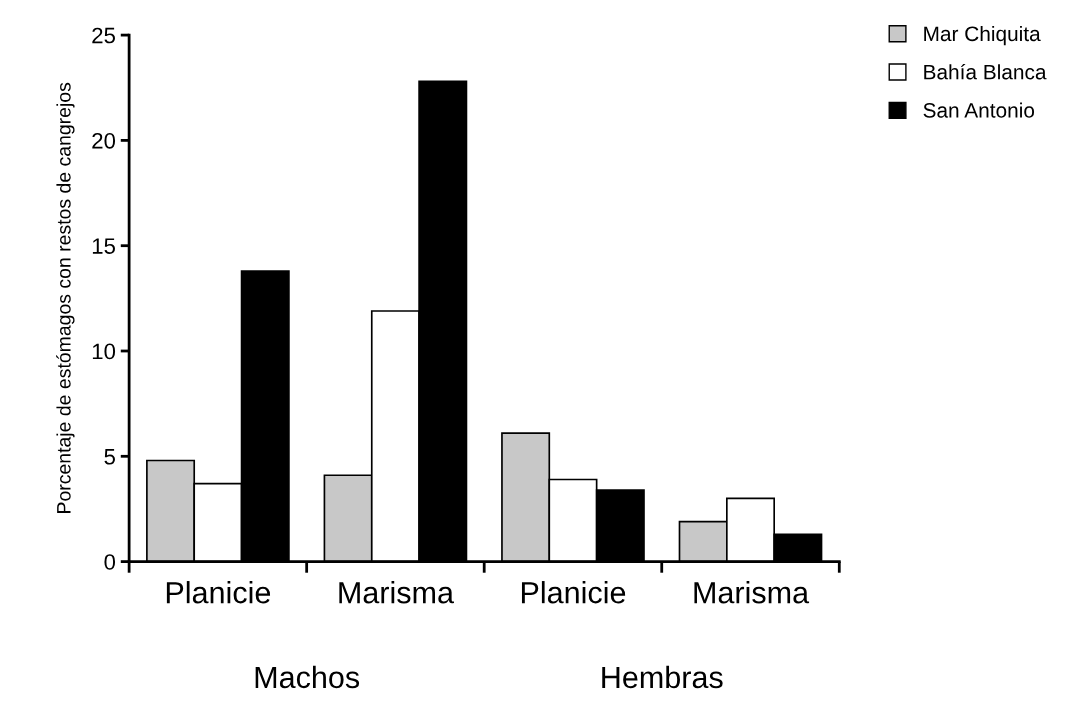 The width and height of the screenshot is (1076, 702). What do you see at coordinates (109, 457) in the screenshot?
I see `y-tick-label: 5` at bounding box center [109, 457].